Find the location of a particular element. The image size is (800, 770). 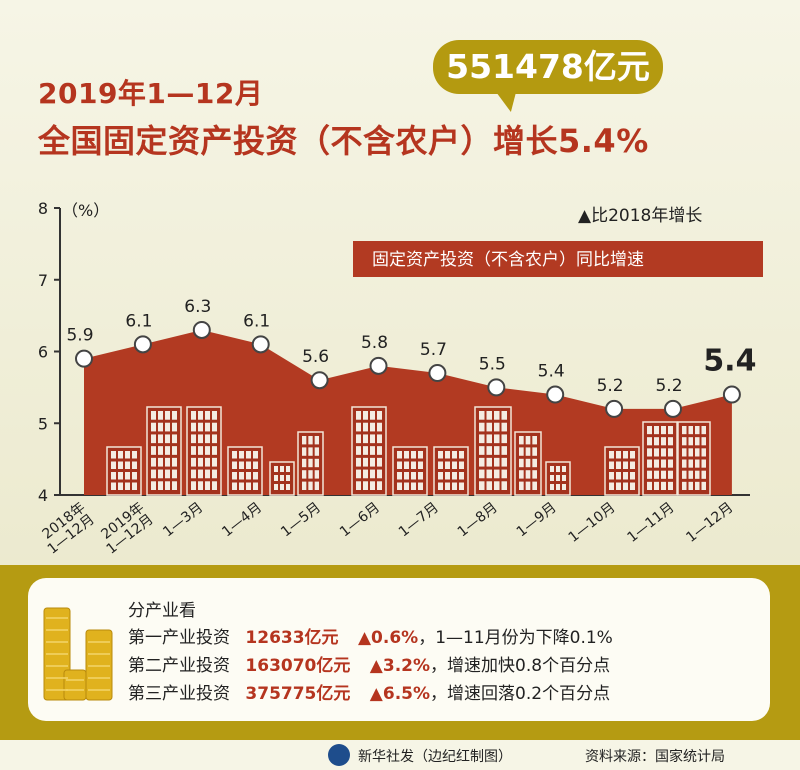

x-tick-label: 1—7月 is located at coordinates (419, 520).